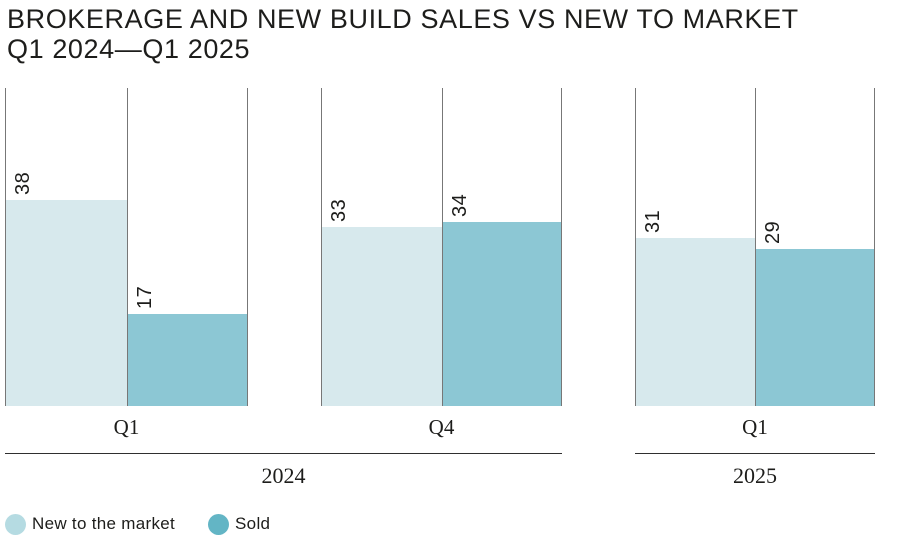 The height and width of the screenshot is (558, 900). Describe the element at coordinates (773, 232) in the screenshot. I see `bar-value-label: 29` at that location.